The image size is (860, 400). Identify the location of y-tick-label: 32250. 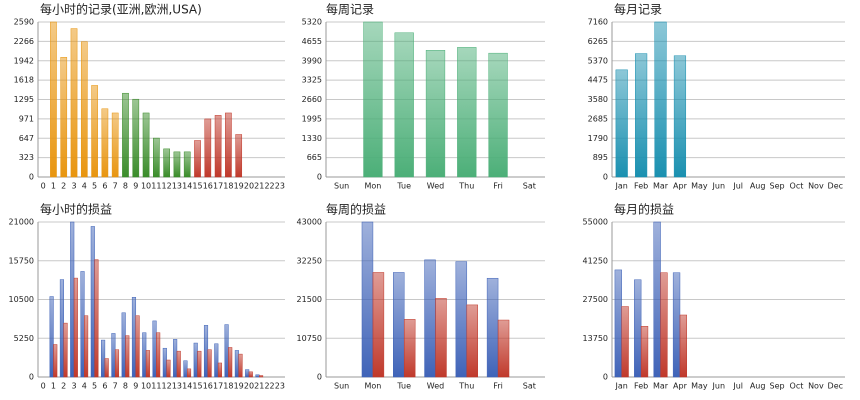
(309, 260).